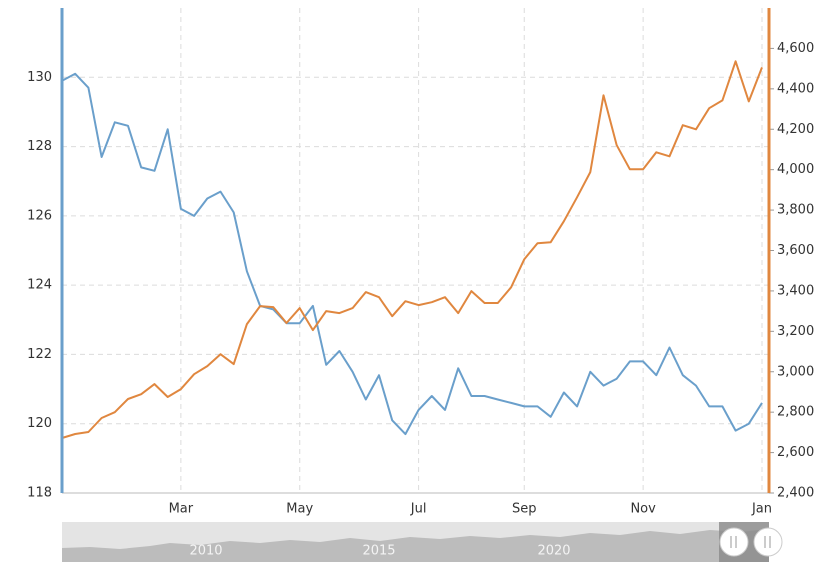 This screenshot has height=577, width=836. What do you see at coordinates (553, 551) in the screenshot?
I see `navigator-label: 2020` at bounding box center [553, 551].